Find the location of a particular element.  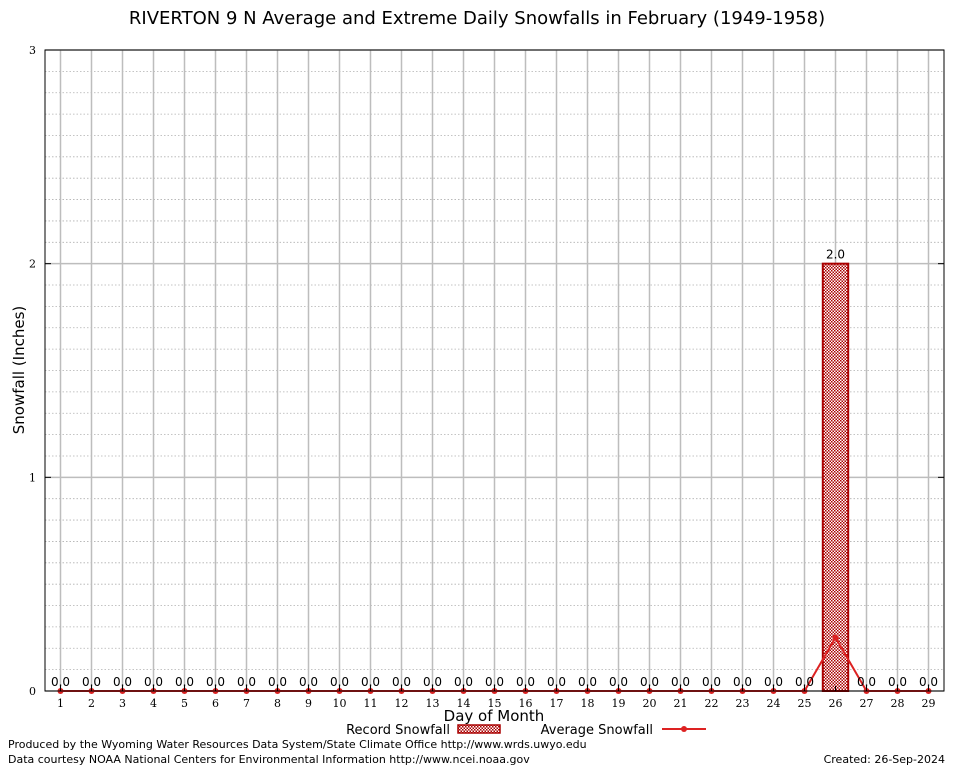

x-tick-label: 9 is located at coordinates (308, 703).